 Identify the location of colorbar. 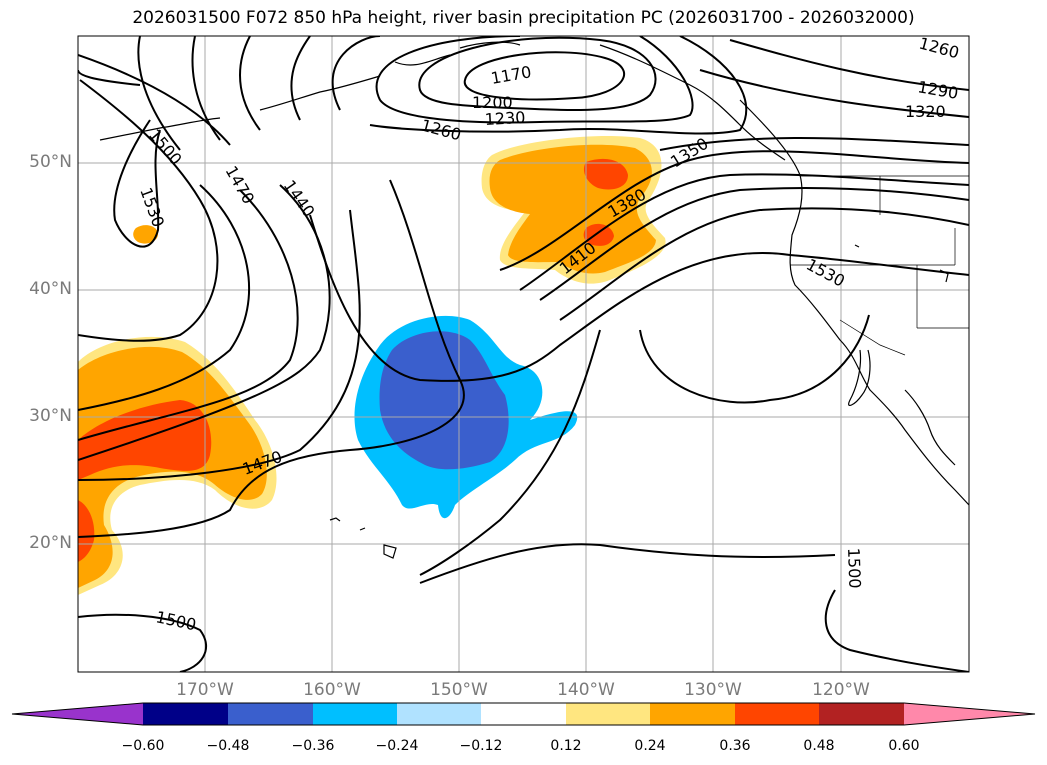
(523, 714).